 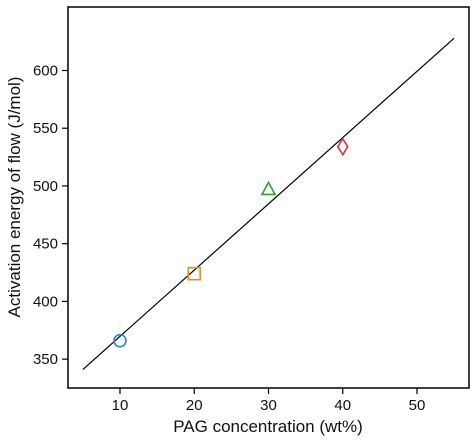 I want to click on x-tick-label: 50, so click(x=417, y=405).